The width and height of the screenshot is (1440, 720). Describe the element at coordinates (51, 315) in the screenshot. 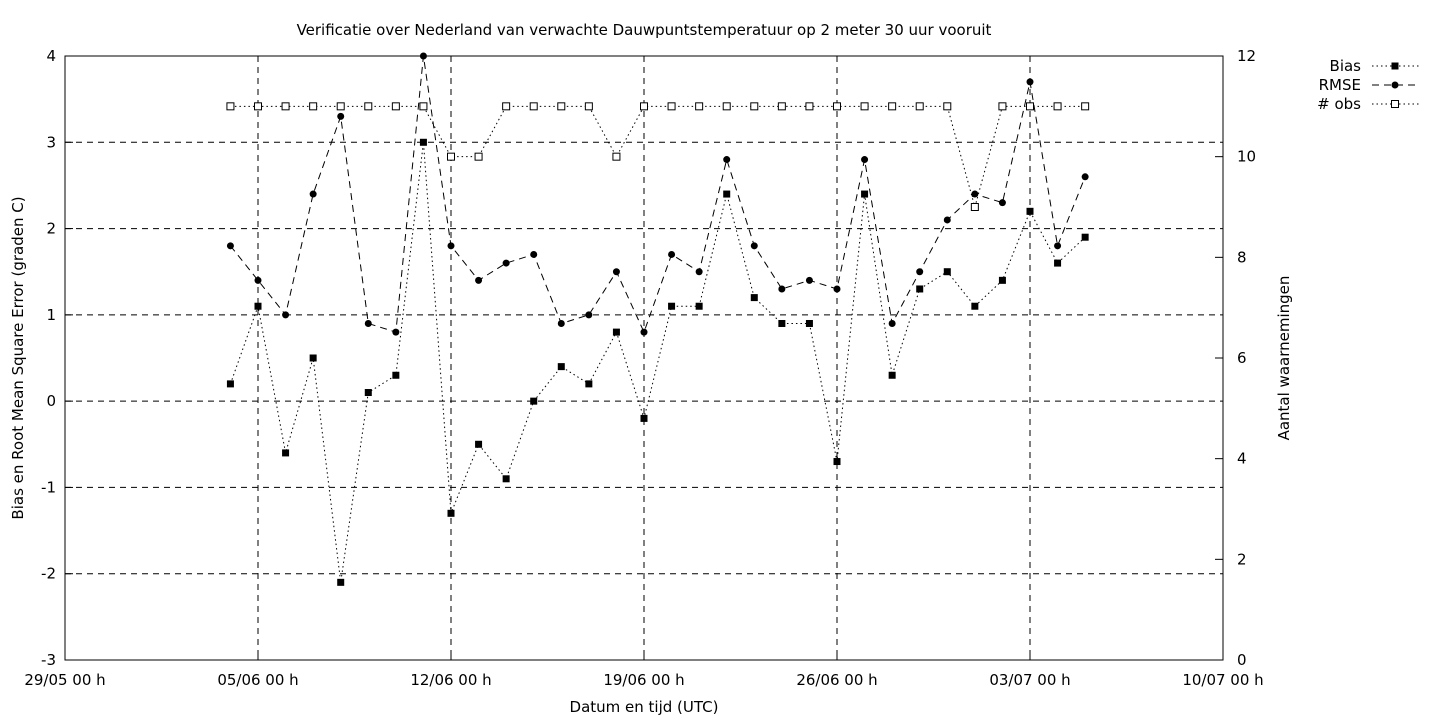

I see `y-tick-label: 1` at that location.